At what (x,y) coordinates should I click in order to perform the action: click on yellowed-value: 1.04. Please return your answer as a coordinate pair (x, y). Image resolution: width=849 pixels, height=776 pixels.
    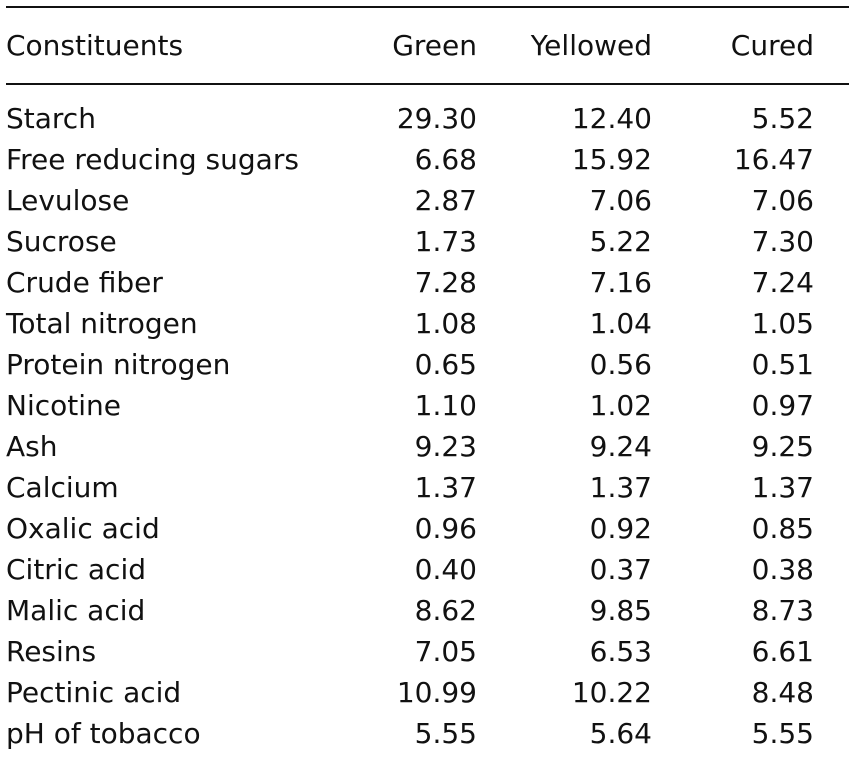
    Looking at the image, I should click on (620, 323).